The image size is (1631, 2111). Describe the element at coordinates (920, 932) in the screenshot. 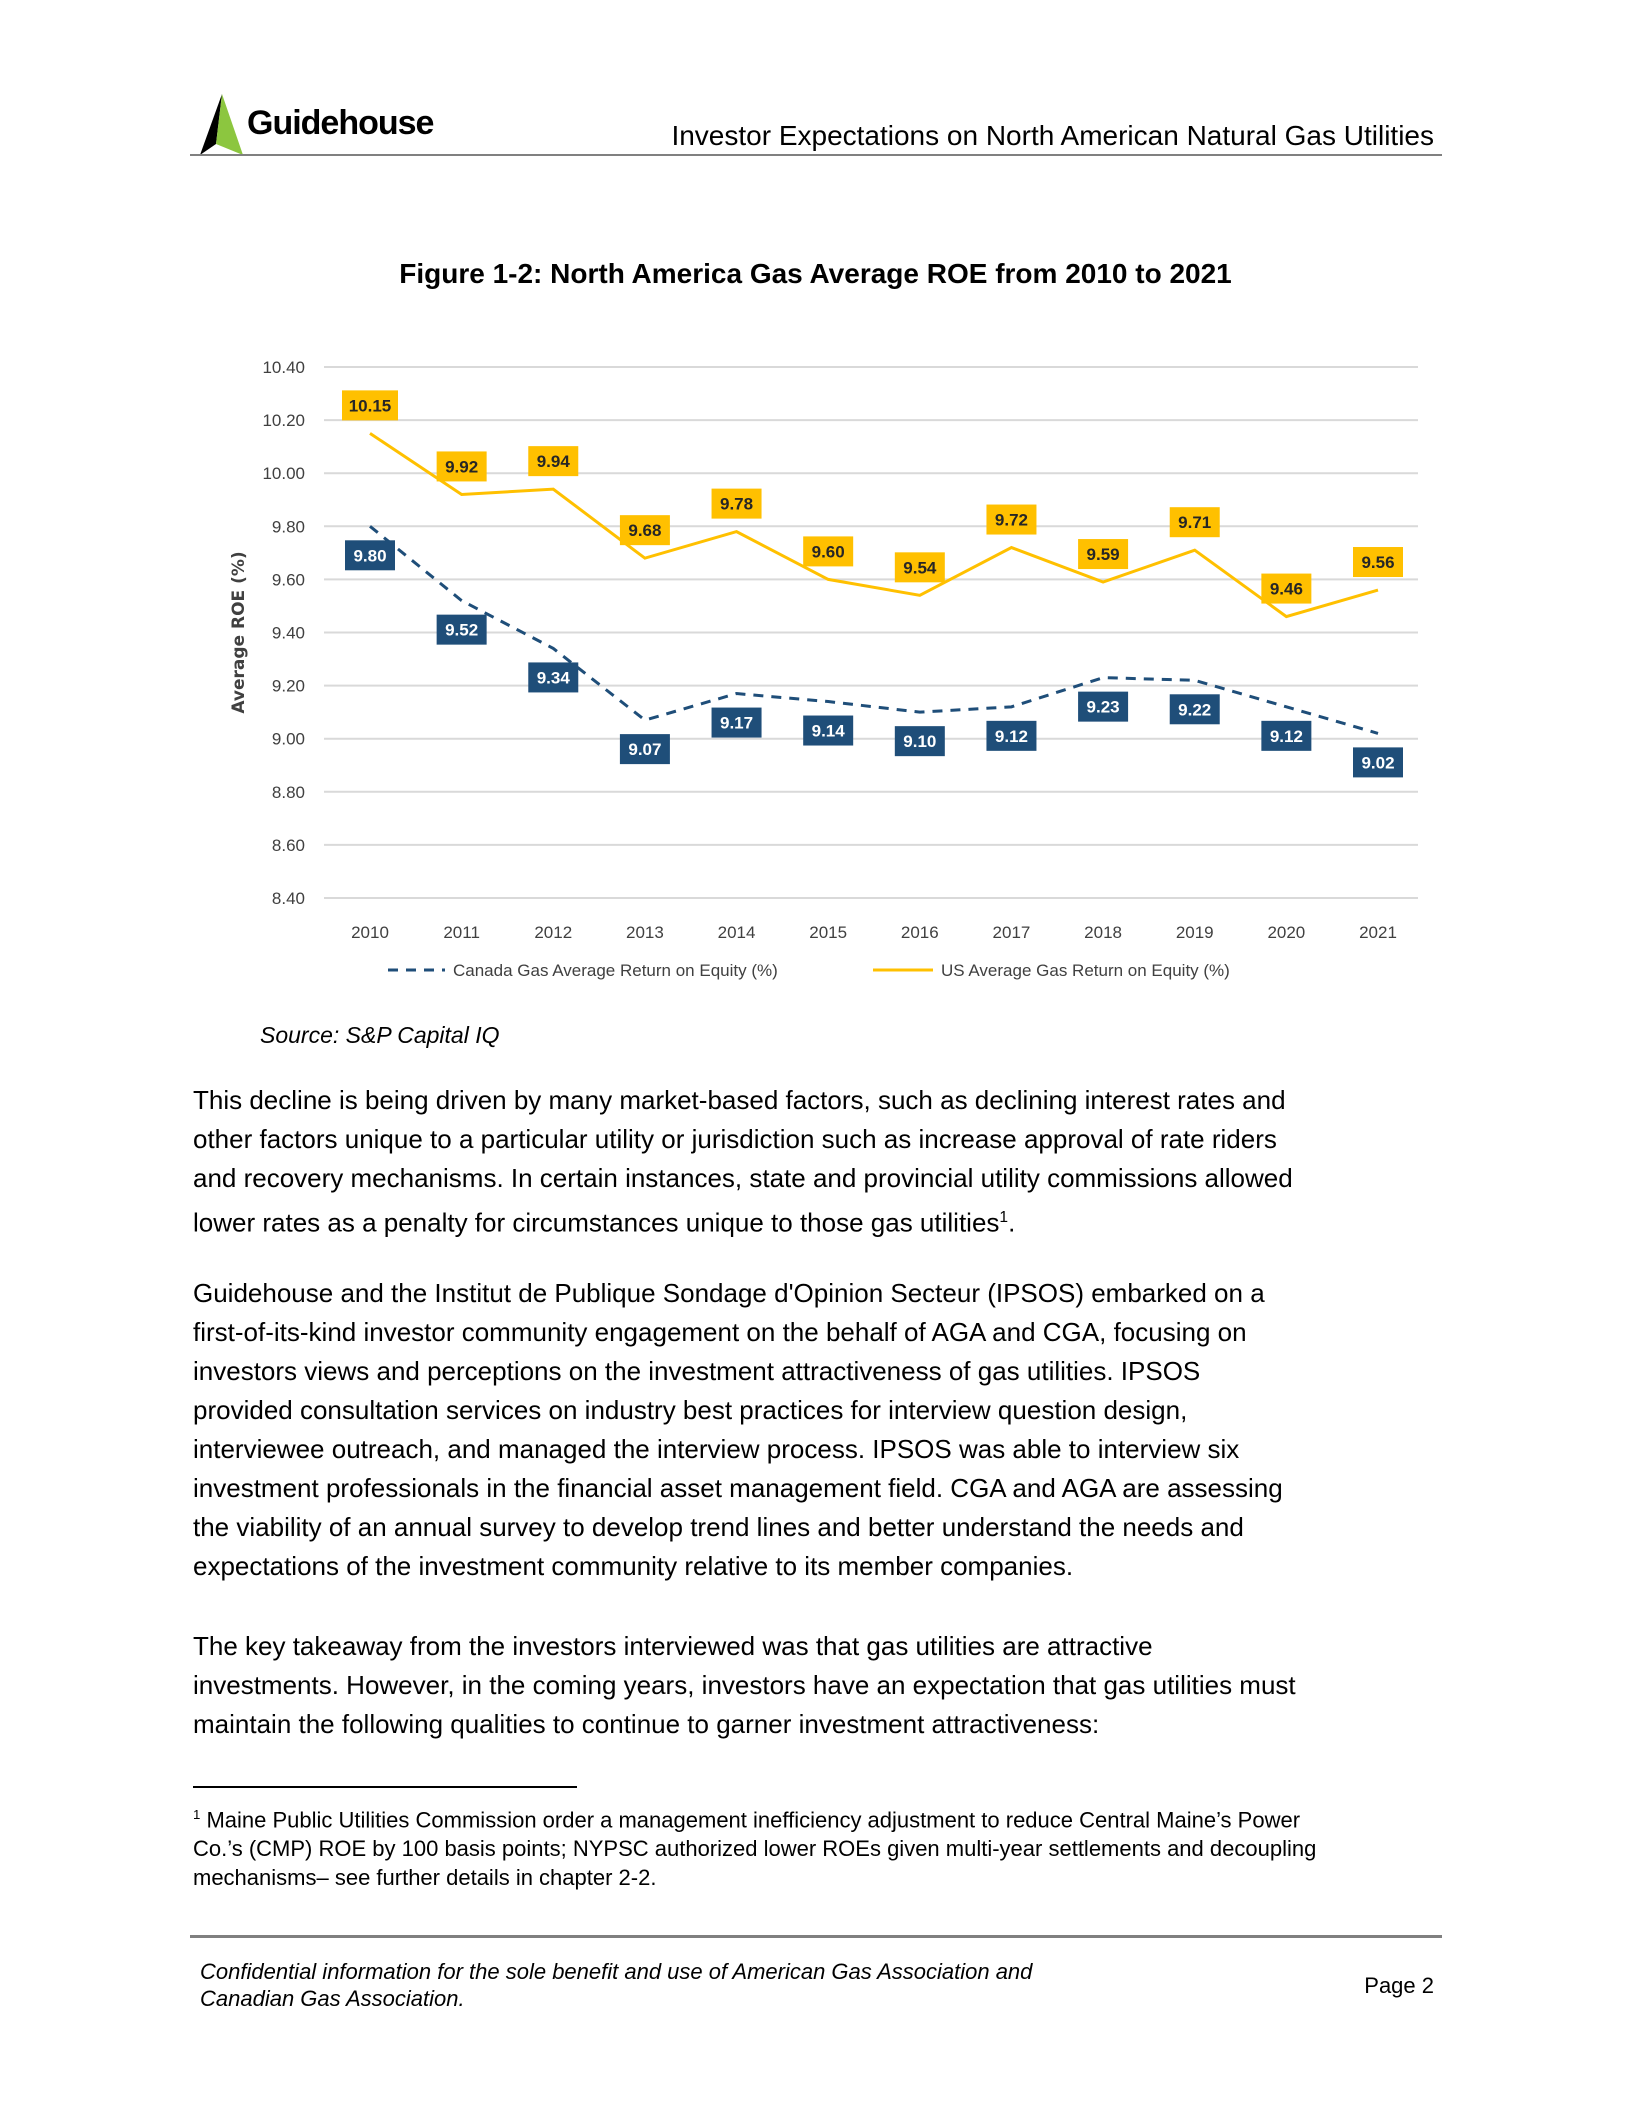

I see `x-tick-label: 2016` at that location.